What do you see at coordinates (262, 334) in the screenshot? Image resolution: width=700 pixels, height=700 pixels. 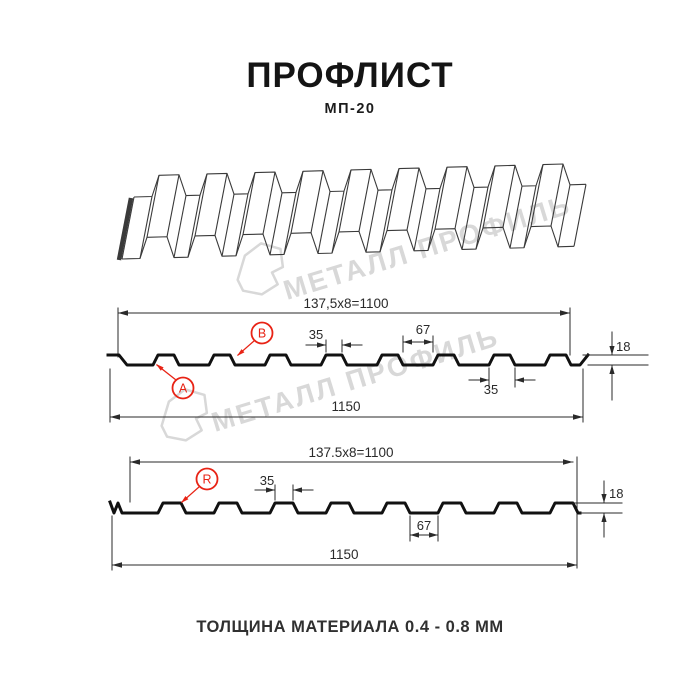 I see `callout-b-label: B` at bounding box center [262, 334].